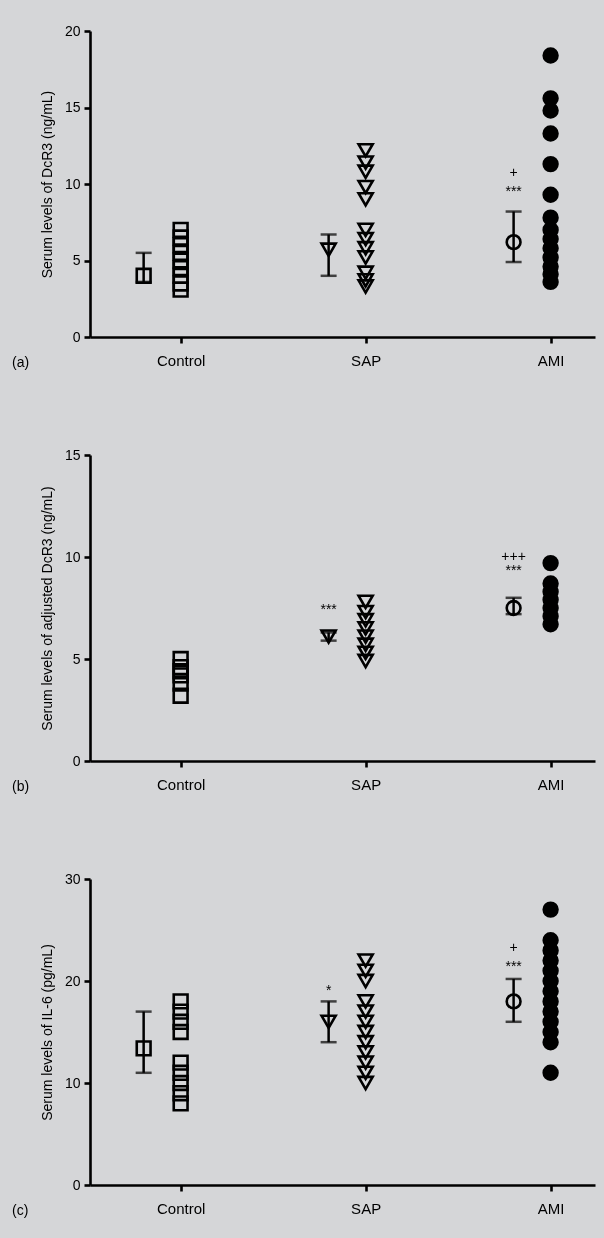  Describe the element at coordinates (46, 184) in the screenshot. I see `y-axis-title: Serum levels of DcR3 (ng/mL)` at that location.